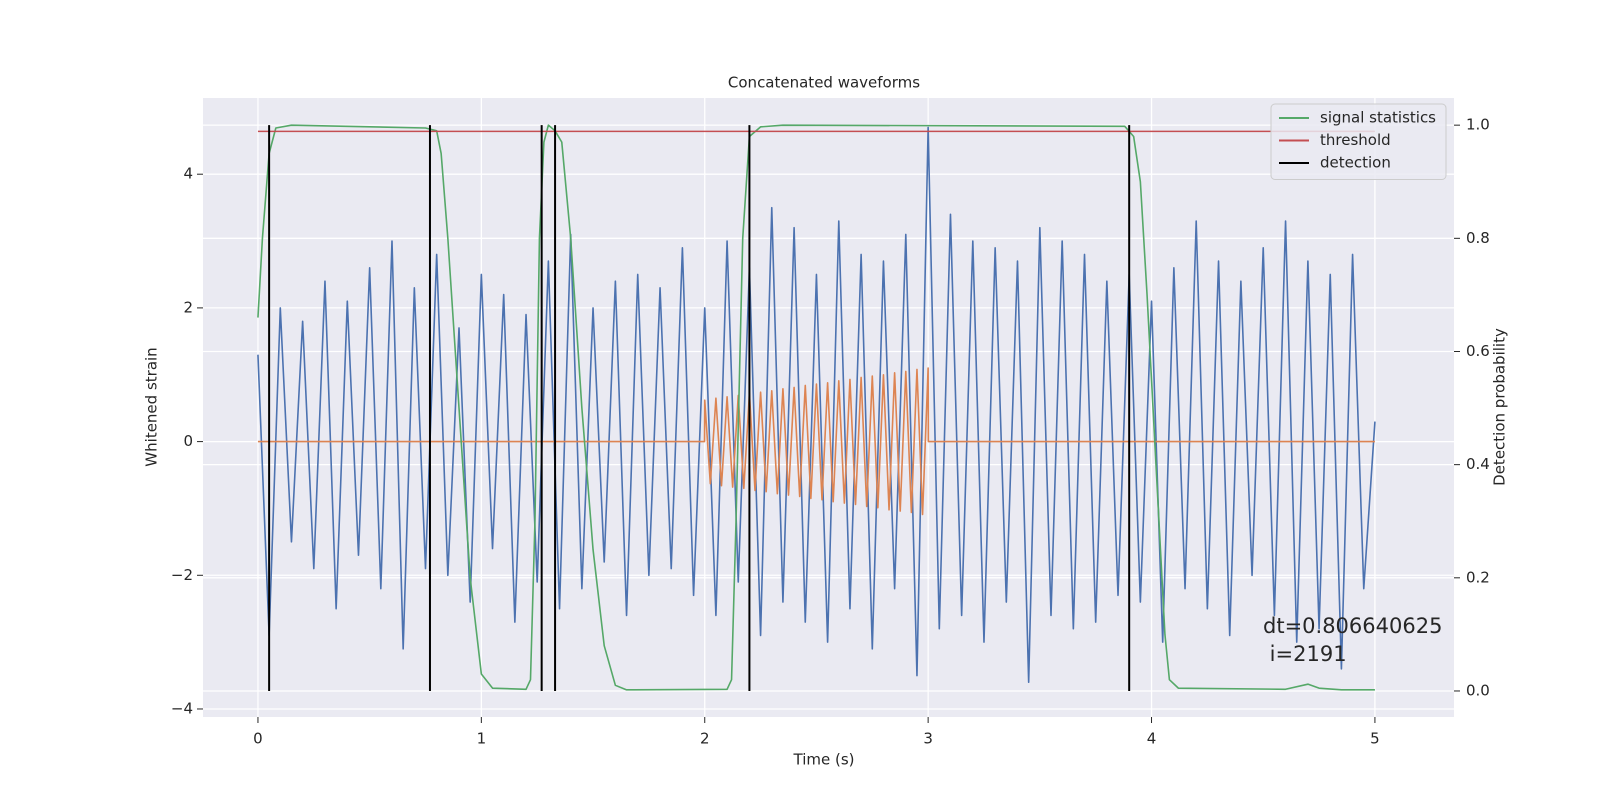 This screenshot has height=800, width=1600. What do you see at coordinates (188, 307) in the screenshot?
I see `y-tick-label: 2` at bounding box center [188, 307].